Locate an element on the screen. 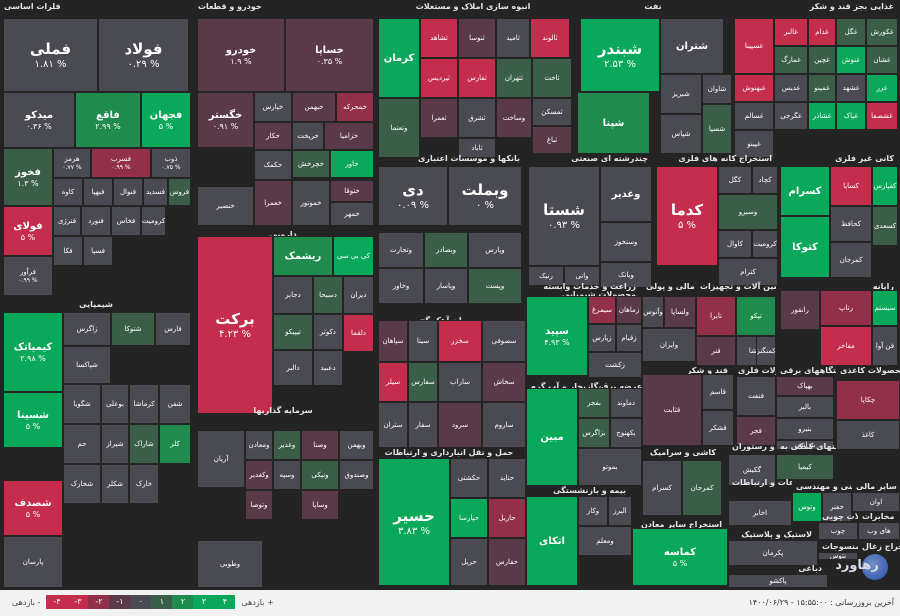  stock-tile: خارک is located at coordinates (144, 484).